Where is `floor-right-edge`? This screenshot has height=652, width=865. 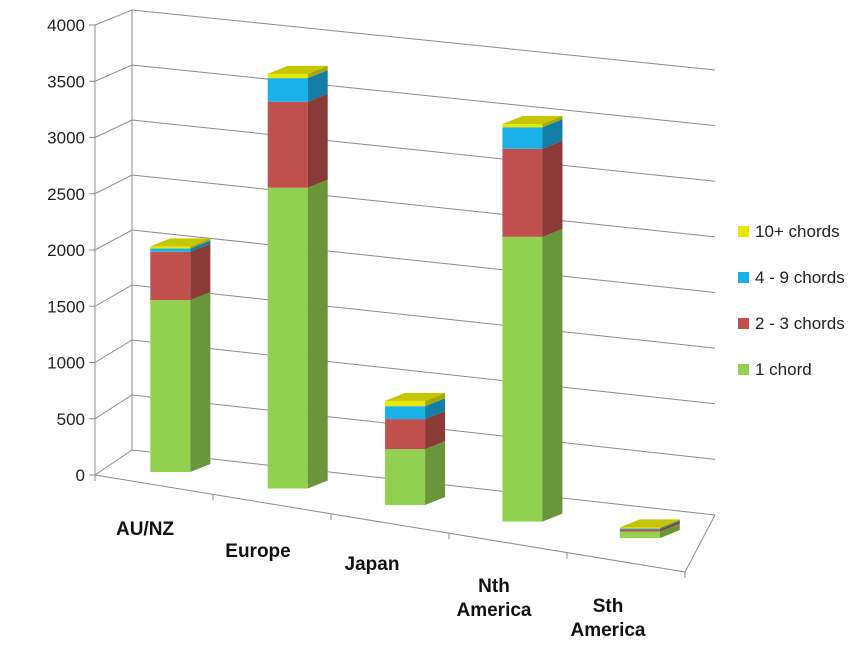 floor-right-edge is located at coordinates (700, 543).